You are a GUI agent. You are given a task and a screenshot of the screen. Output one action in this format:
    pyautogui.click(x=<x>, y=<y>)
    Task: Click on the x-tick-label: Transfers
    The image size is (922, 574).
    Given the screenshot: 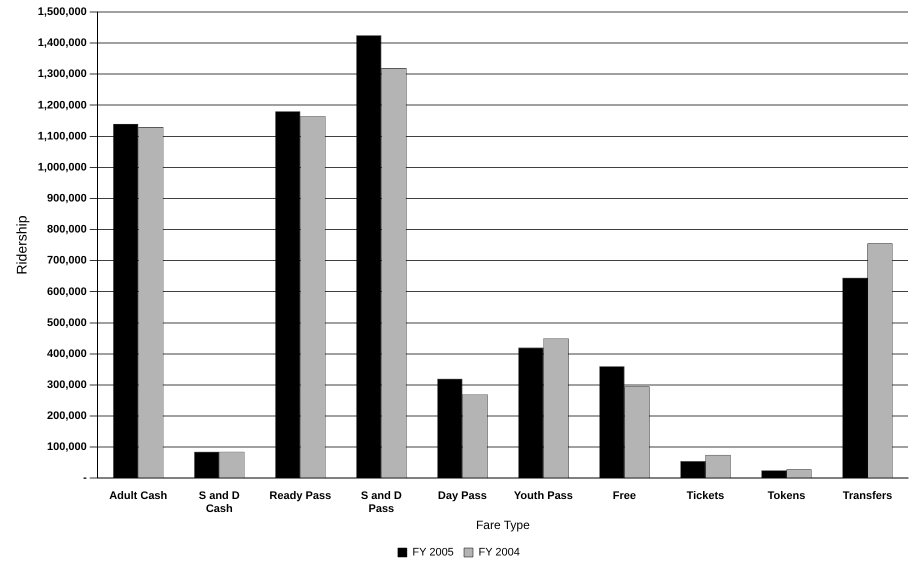 What is the action you would take?
    pyautogui.click(x=867, y=496)
    